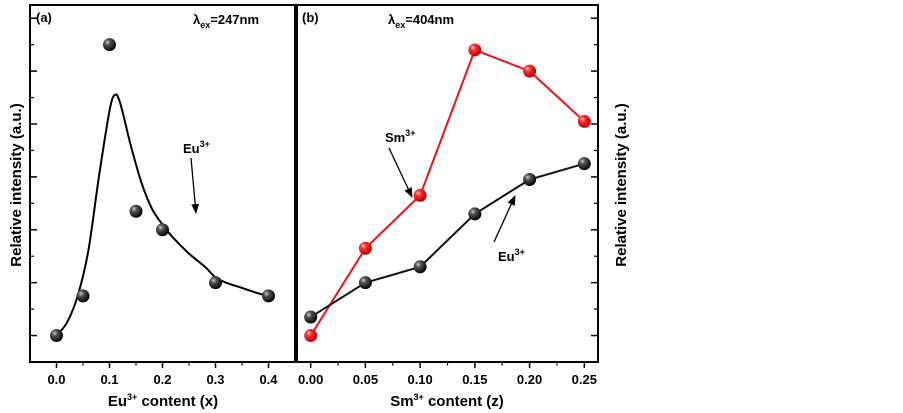  I want to click on panel-b-x-tick-label: 0.10, so click(419, 379).